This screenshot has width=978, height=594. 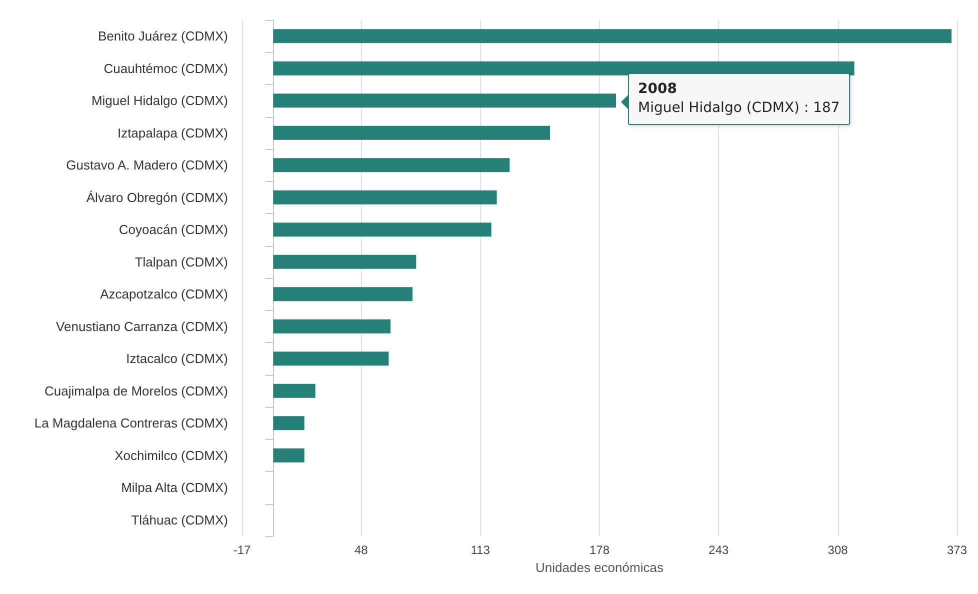 I want to click on y-tick-label: Iztapalapa (CDMX), so click(x=172, y=132).